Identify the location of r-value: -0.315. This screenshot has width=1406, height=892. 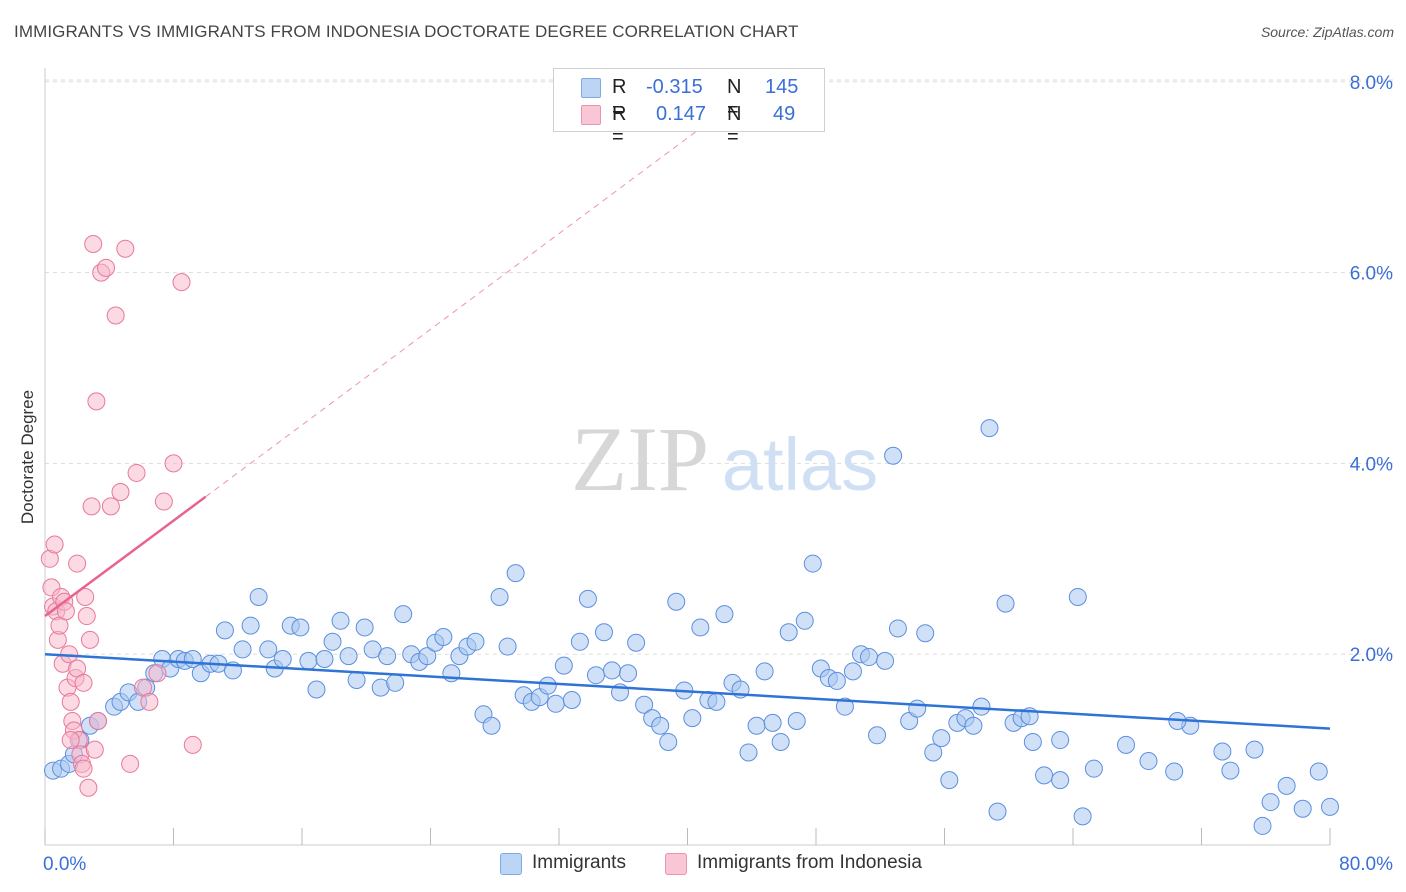
(674, 87).